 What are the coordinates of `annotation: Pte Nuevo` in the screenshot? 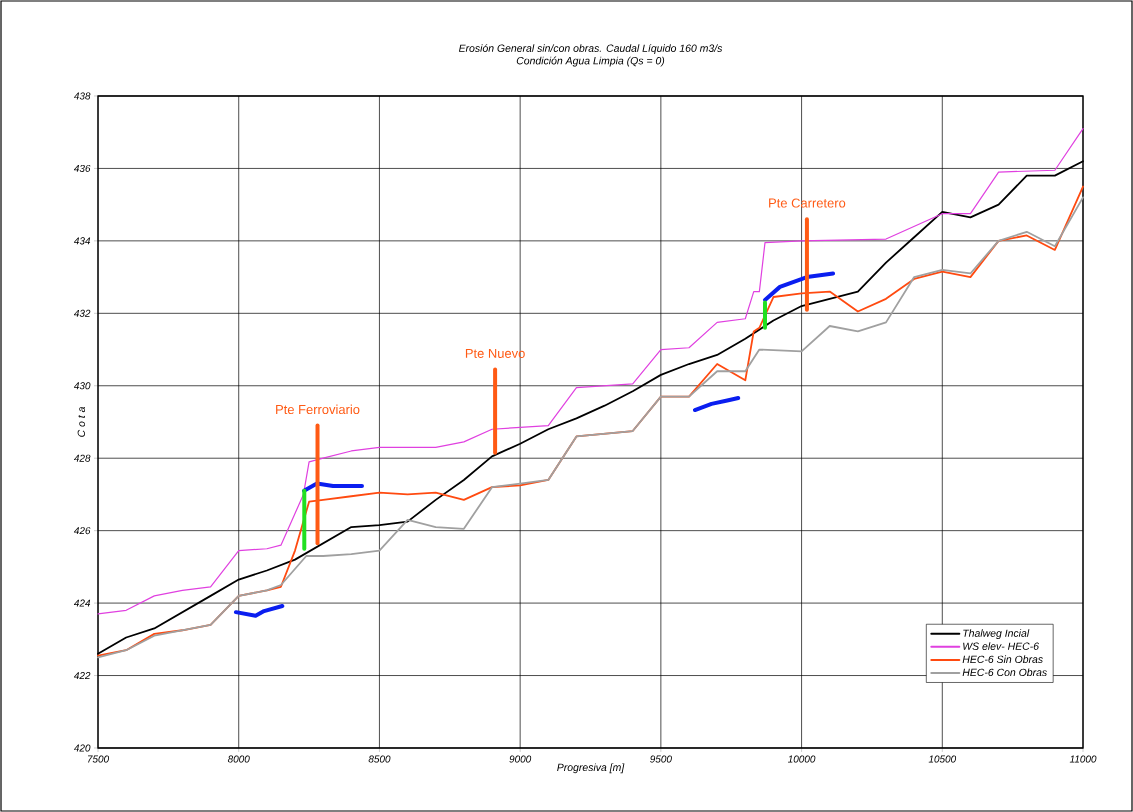 It's located at (495, 353).